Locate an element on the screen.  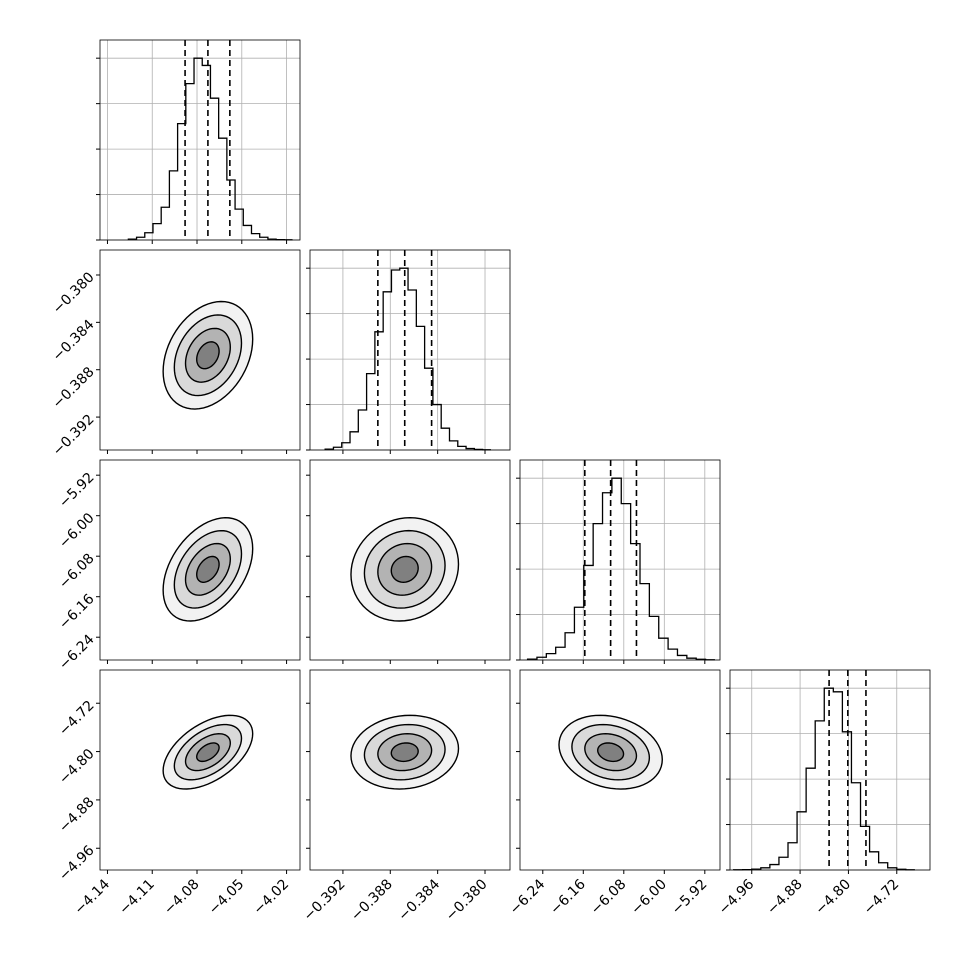
y-tick-label: −0.380 is located at coordinates (74, 293).